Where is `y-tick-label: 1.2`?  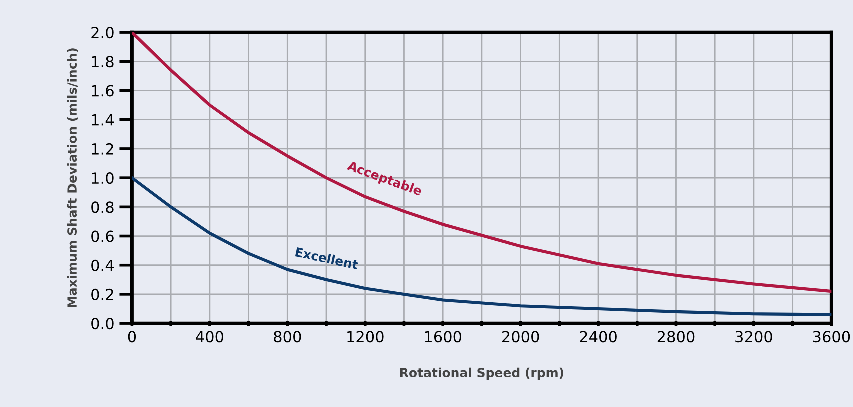
y-tick-label: 1.2 is located at coordinates (103, 149).